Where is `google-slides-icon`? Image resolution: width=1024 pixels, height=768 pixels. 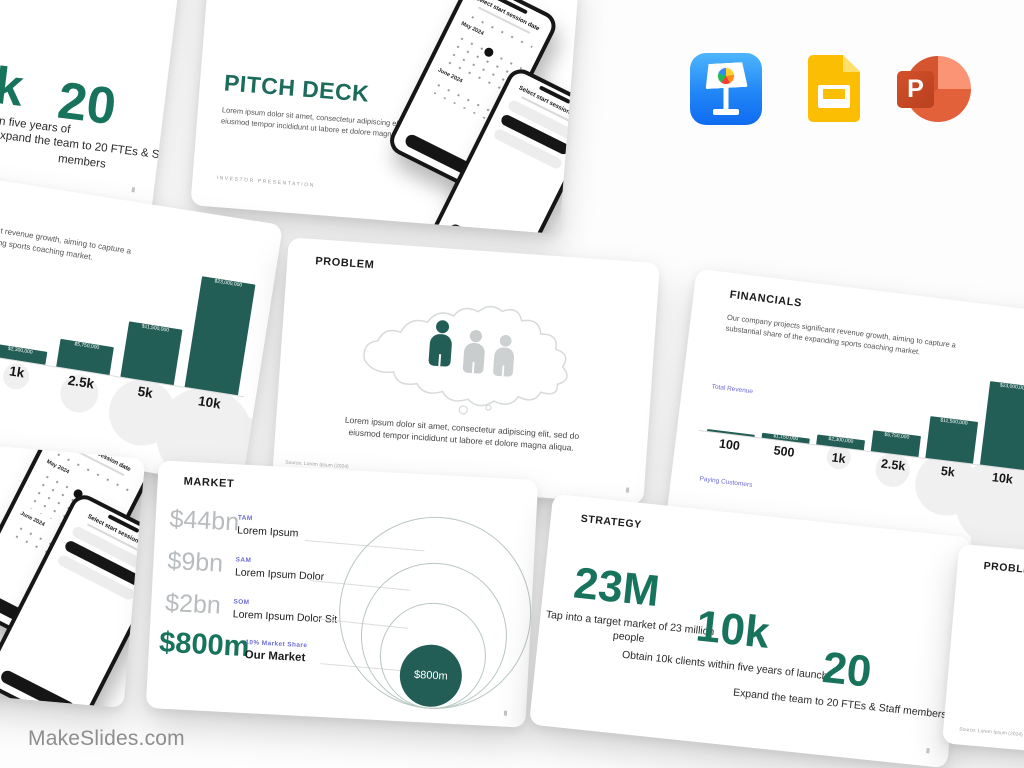 google-slides-icon is located at coordinates (834, 88).